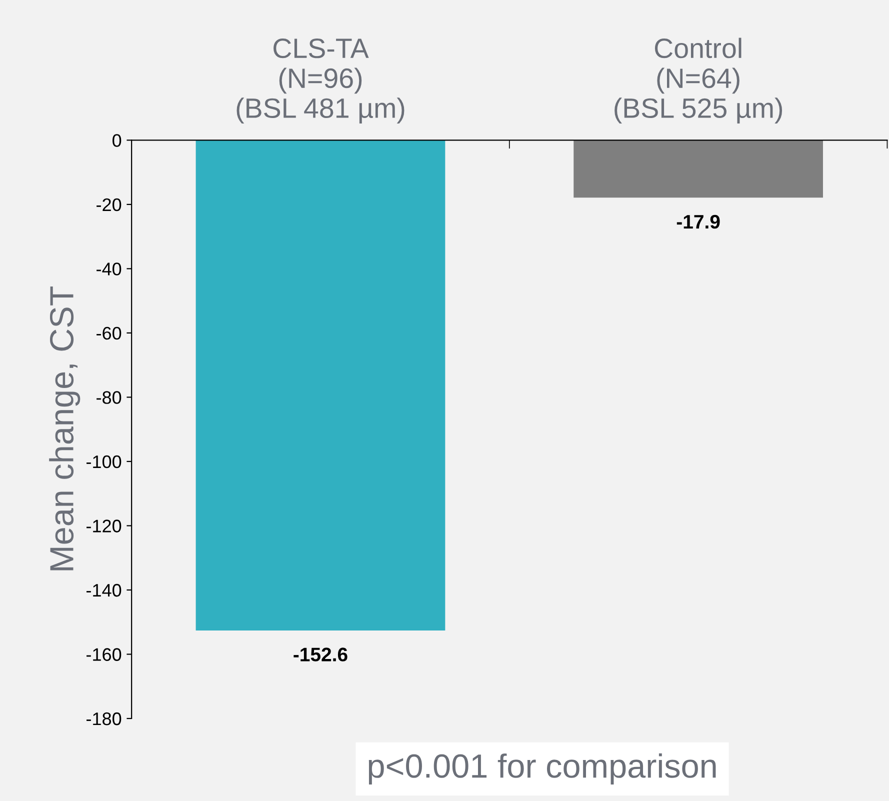  Describe the element at coordinates (109, 205) in the screenshot. I see `y-tick-label: -20` at that location.